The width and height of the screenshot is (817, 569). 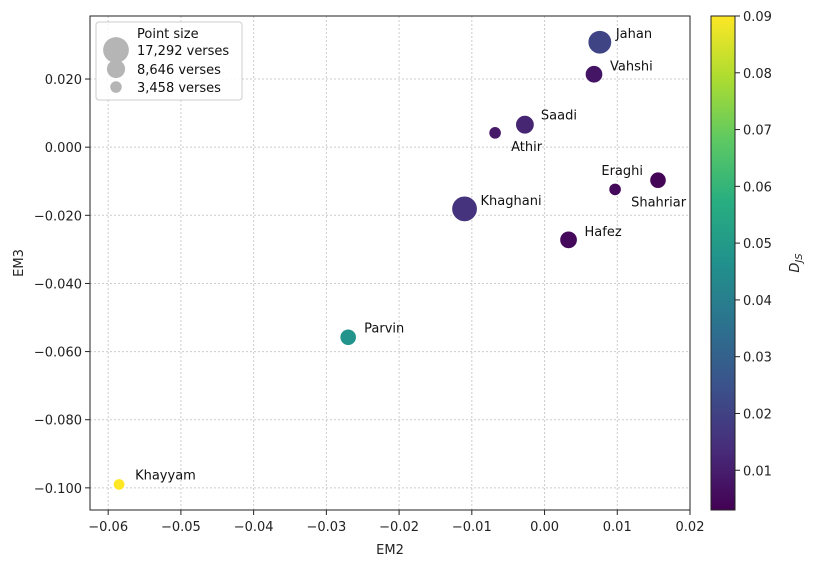 What do you see at coordinates (58, 489) in the screenshot?
I see `y-tick-label: −0.100` at bounding box center [58, 489].